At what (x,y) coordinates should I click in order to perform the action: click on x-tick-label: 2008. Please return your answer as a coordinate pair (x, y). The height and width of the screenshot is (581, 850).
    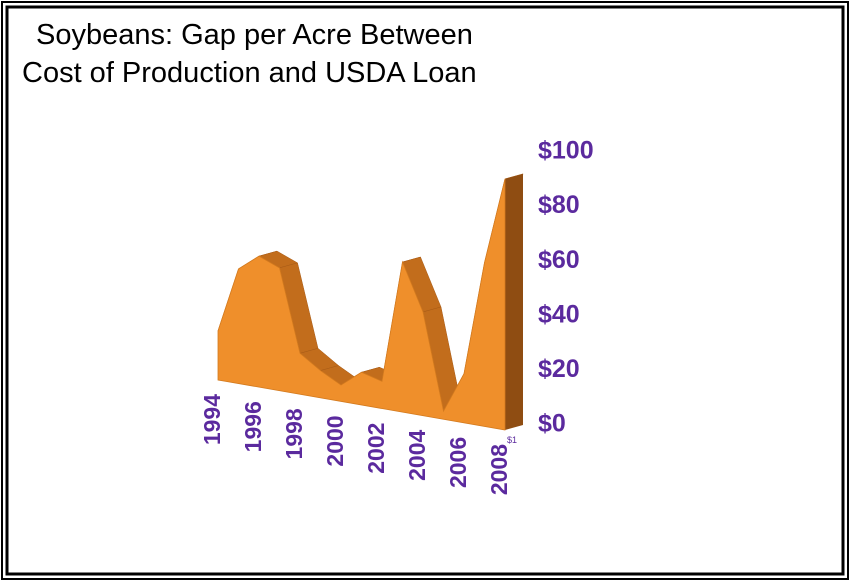
    Looking at the image, I should click on (499, 469).